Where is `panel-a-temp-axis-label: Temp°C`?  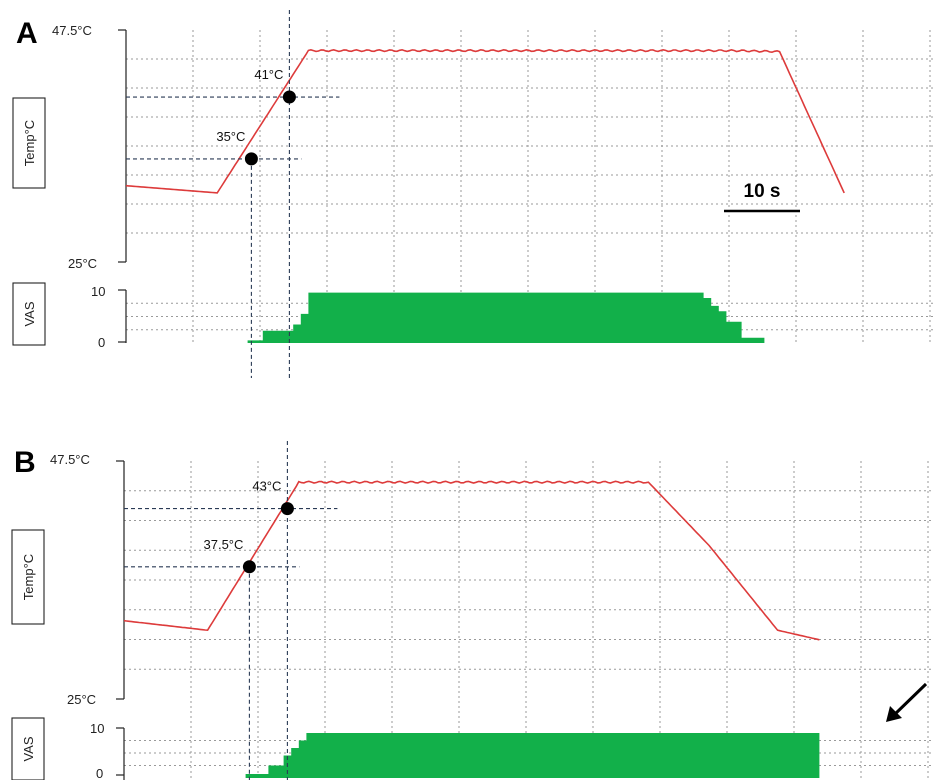
panel-a-temp-axis-label: Temp°C is located at coordinates (29, 143).